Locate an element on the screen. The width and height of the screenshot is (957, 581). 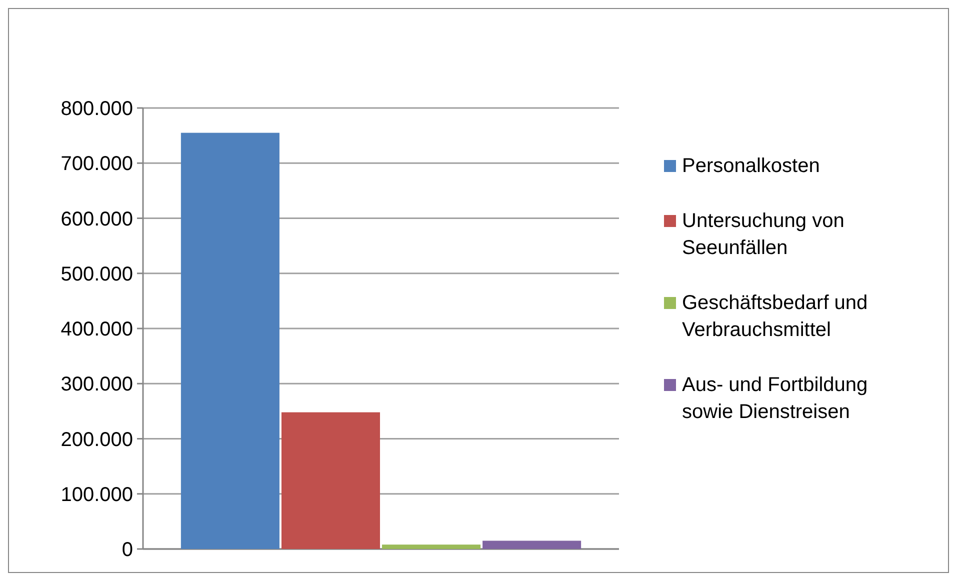
y-tick-label: 300.000 is located at coordinates (96, 385).